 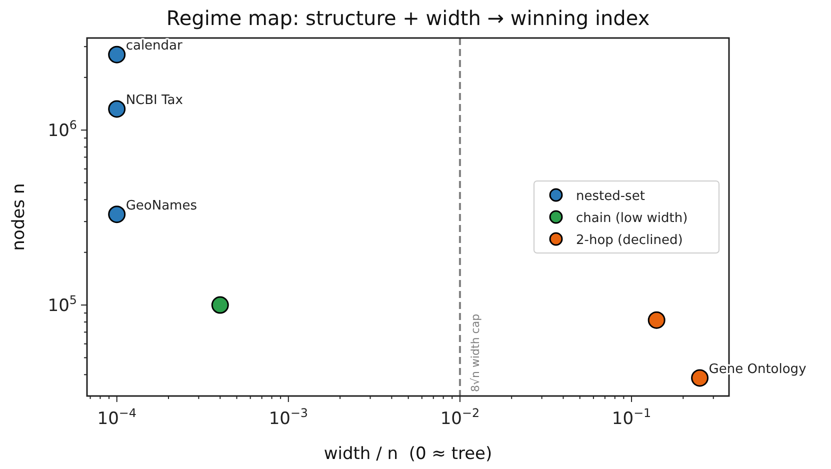 I want to click on data-label: calendar, so click(x=155, y=46).